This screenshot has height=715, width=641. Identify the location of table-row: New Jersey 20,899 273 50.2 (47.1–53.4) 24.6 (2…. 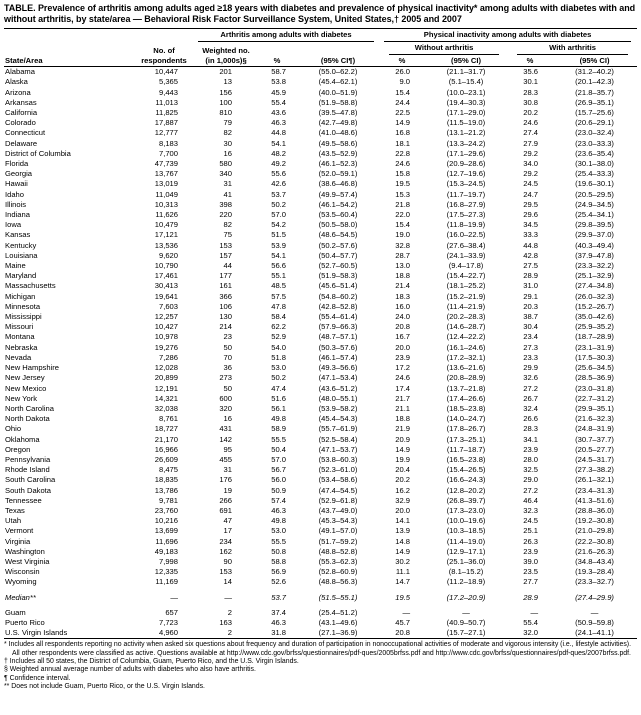
(320, 378).